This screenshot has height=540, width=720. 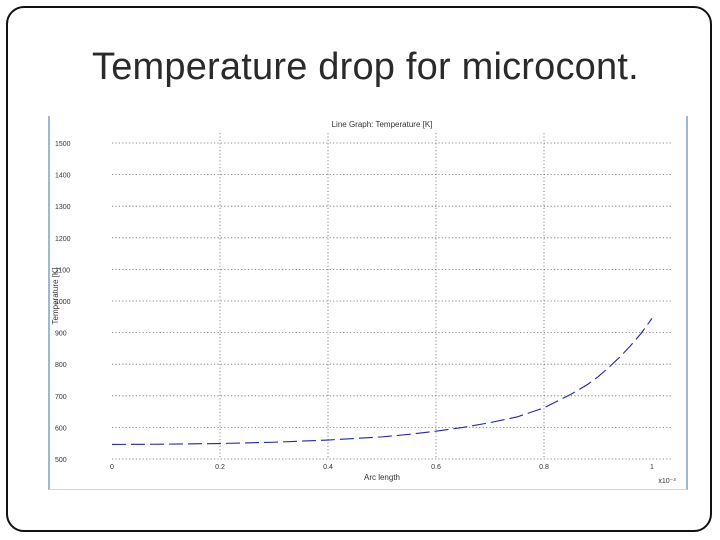 What do you see at coordinates (667, 481) in the screenshot?
I see `x-axis-multiplier: x10⁻³` at bounding box center [667, 481].